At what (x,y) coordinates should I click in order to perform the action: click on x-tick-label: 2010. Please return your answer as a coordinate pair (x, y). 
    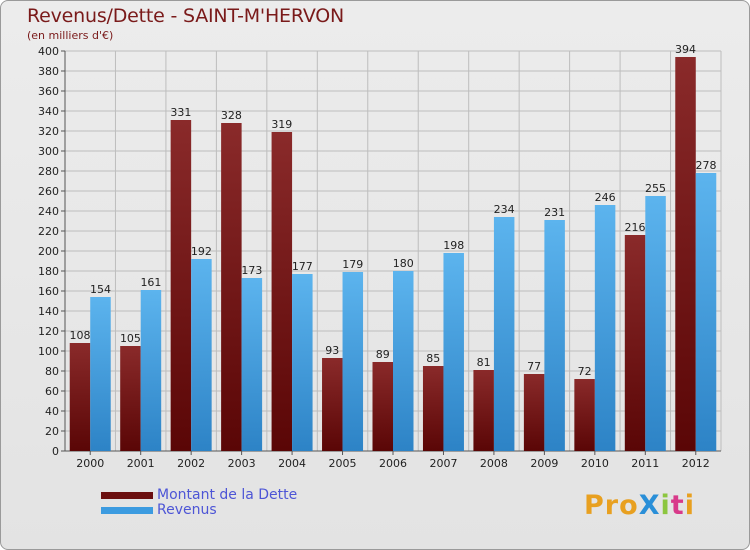
    Looking at the image, I should click on (595, 463).